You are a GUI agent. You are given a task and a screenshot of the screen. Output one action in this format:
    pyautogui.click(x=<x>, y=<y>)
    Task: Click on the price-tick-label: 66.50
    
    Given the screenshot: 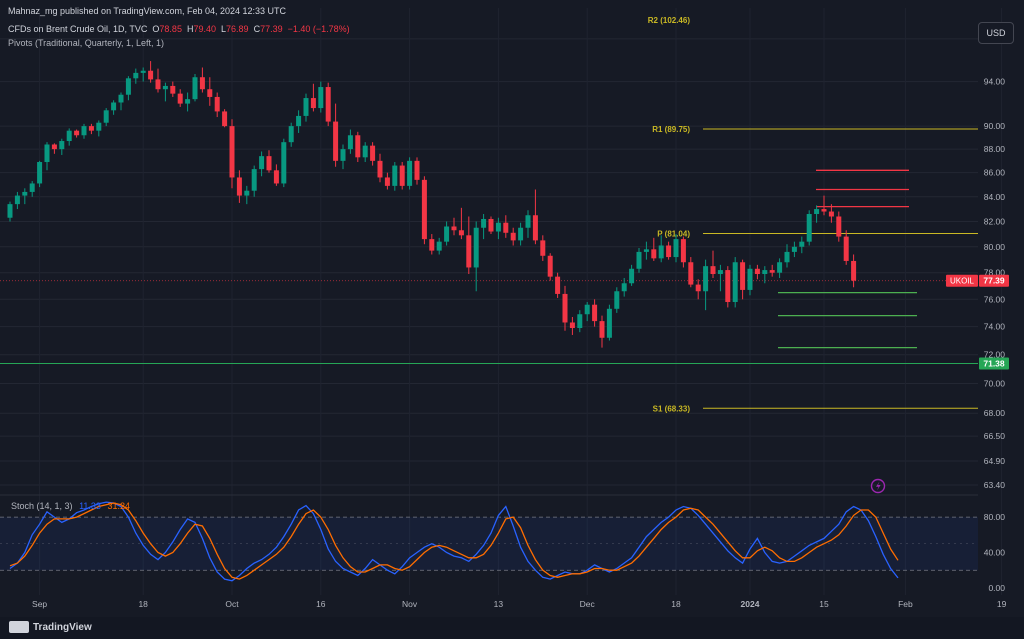 What is the action you would take?
    pyautogui.click(x=995, y=436)
    